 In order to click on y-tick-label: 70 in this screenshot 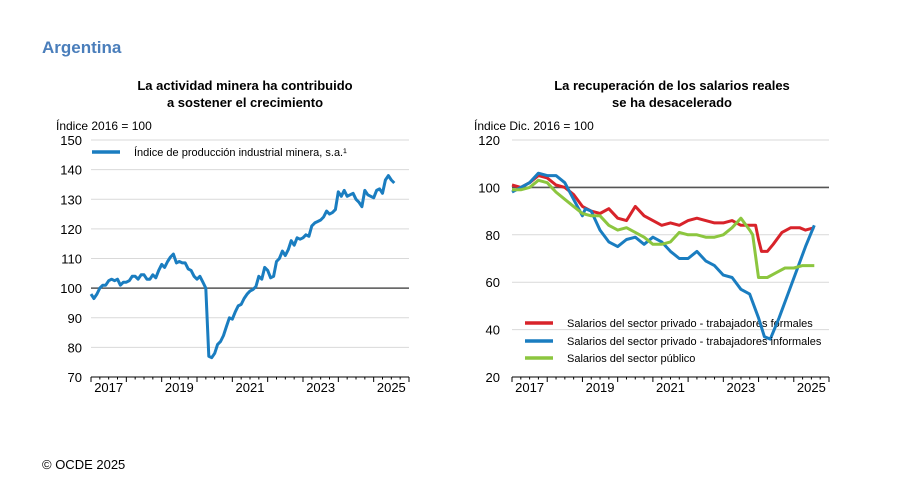, I will do `click(75, 377)`.